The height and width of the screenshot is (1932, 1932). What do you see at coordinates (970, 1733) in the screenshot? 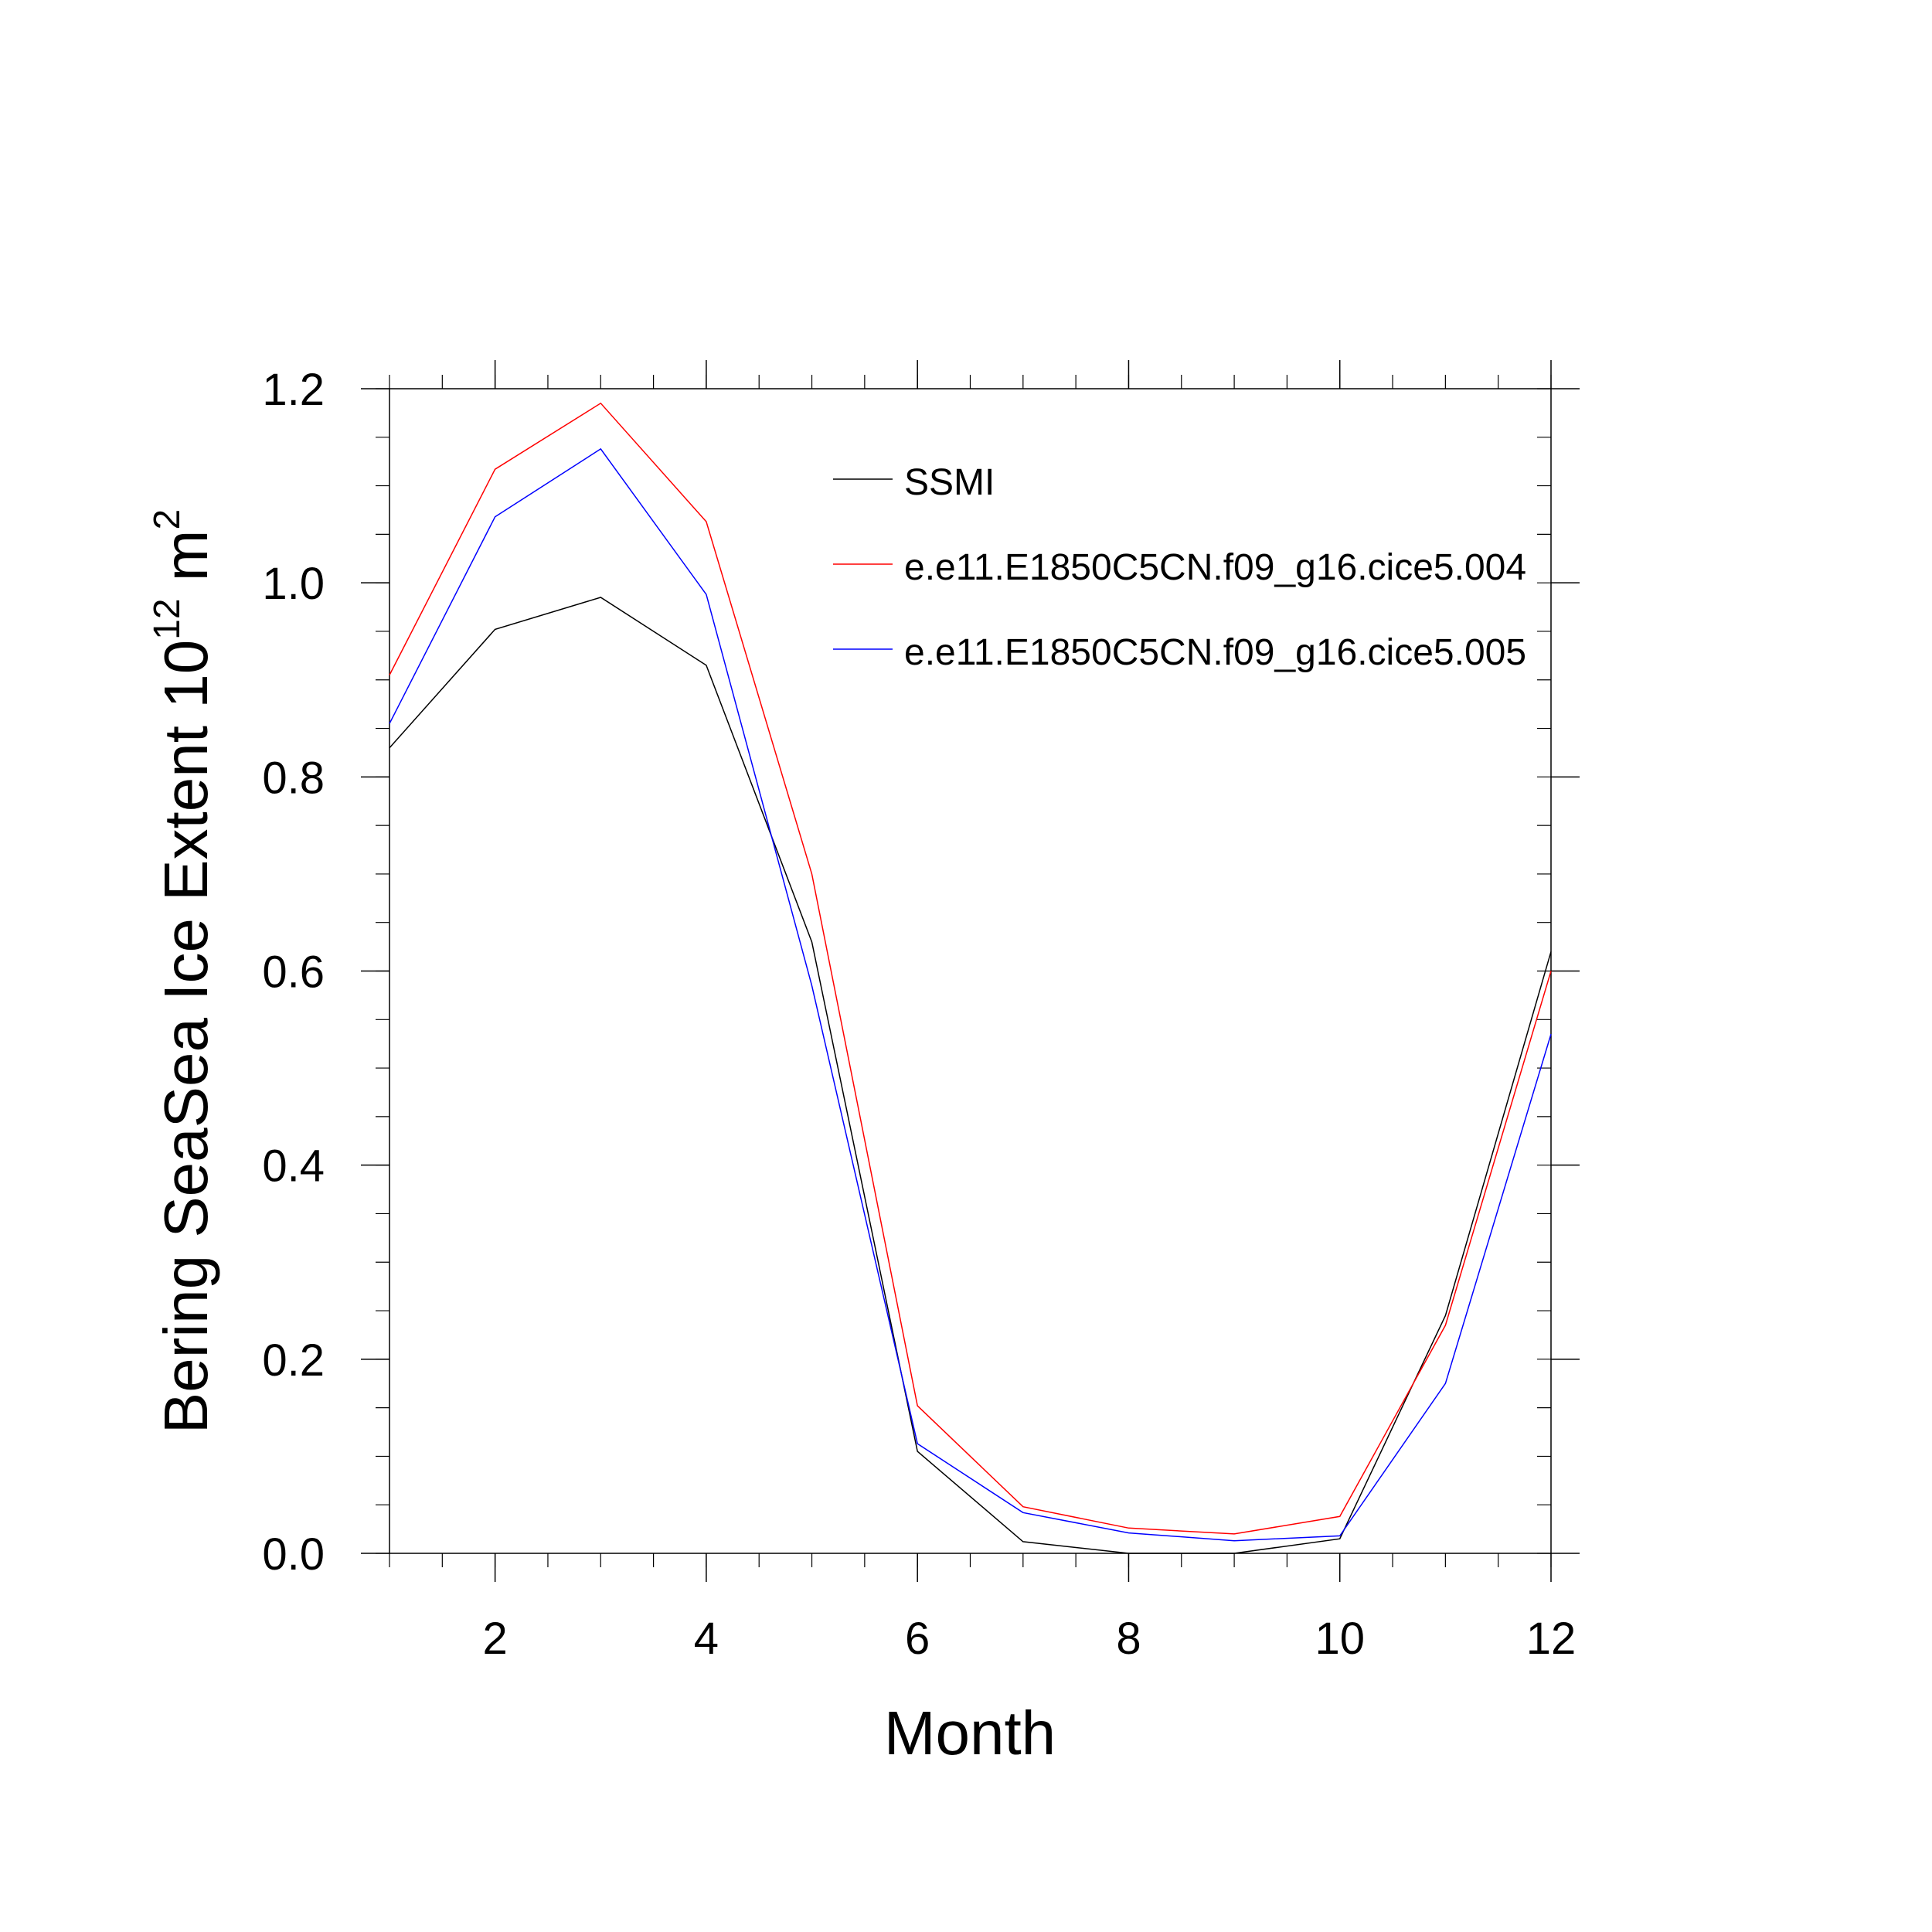
I see `x-axis-label: Month` at bounding box center [970, 1733].